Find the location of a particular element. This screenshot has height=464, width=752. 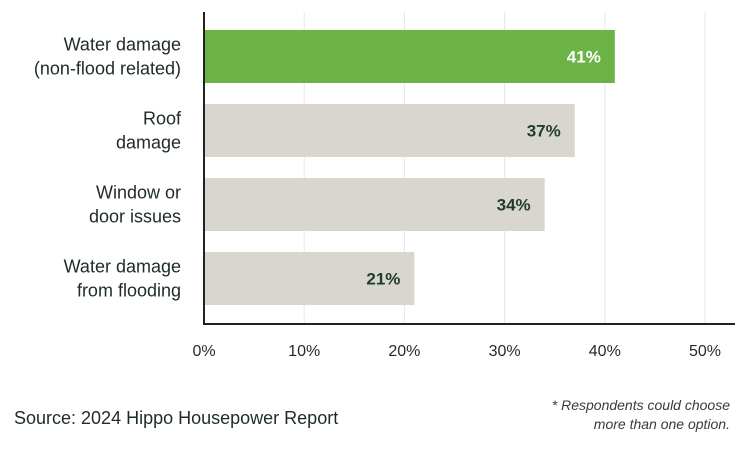

x-tick-label: 40% is located at coordinates (605, 351).